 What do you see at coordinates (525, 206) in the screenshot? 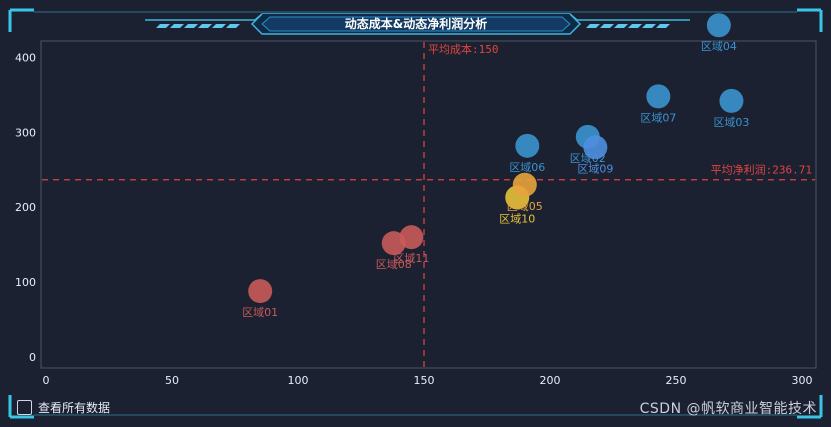
I see `point-label: 区域05` at bounding box center [525, 206].